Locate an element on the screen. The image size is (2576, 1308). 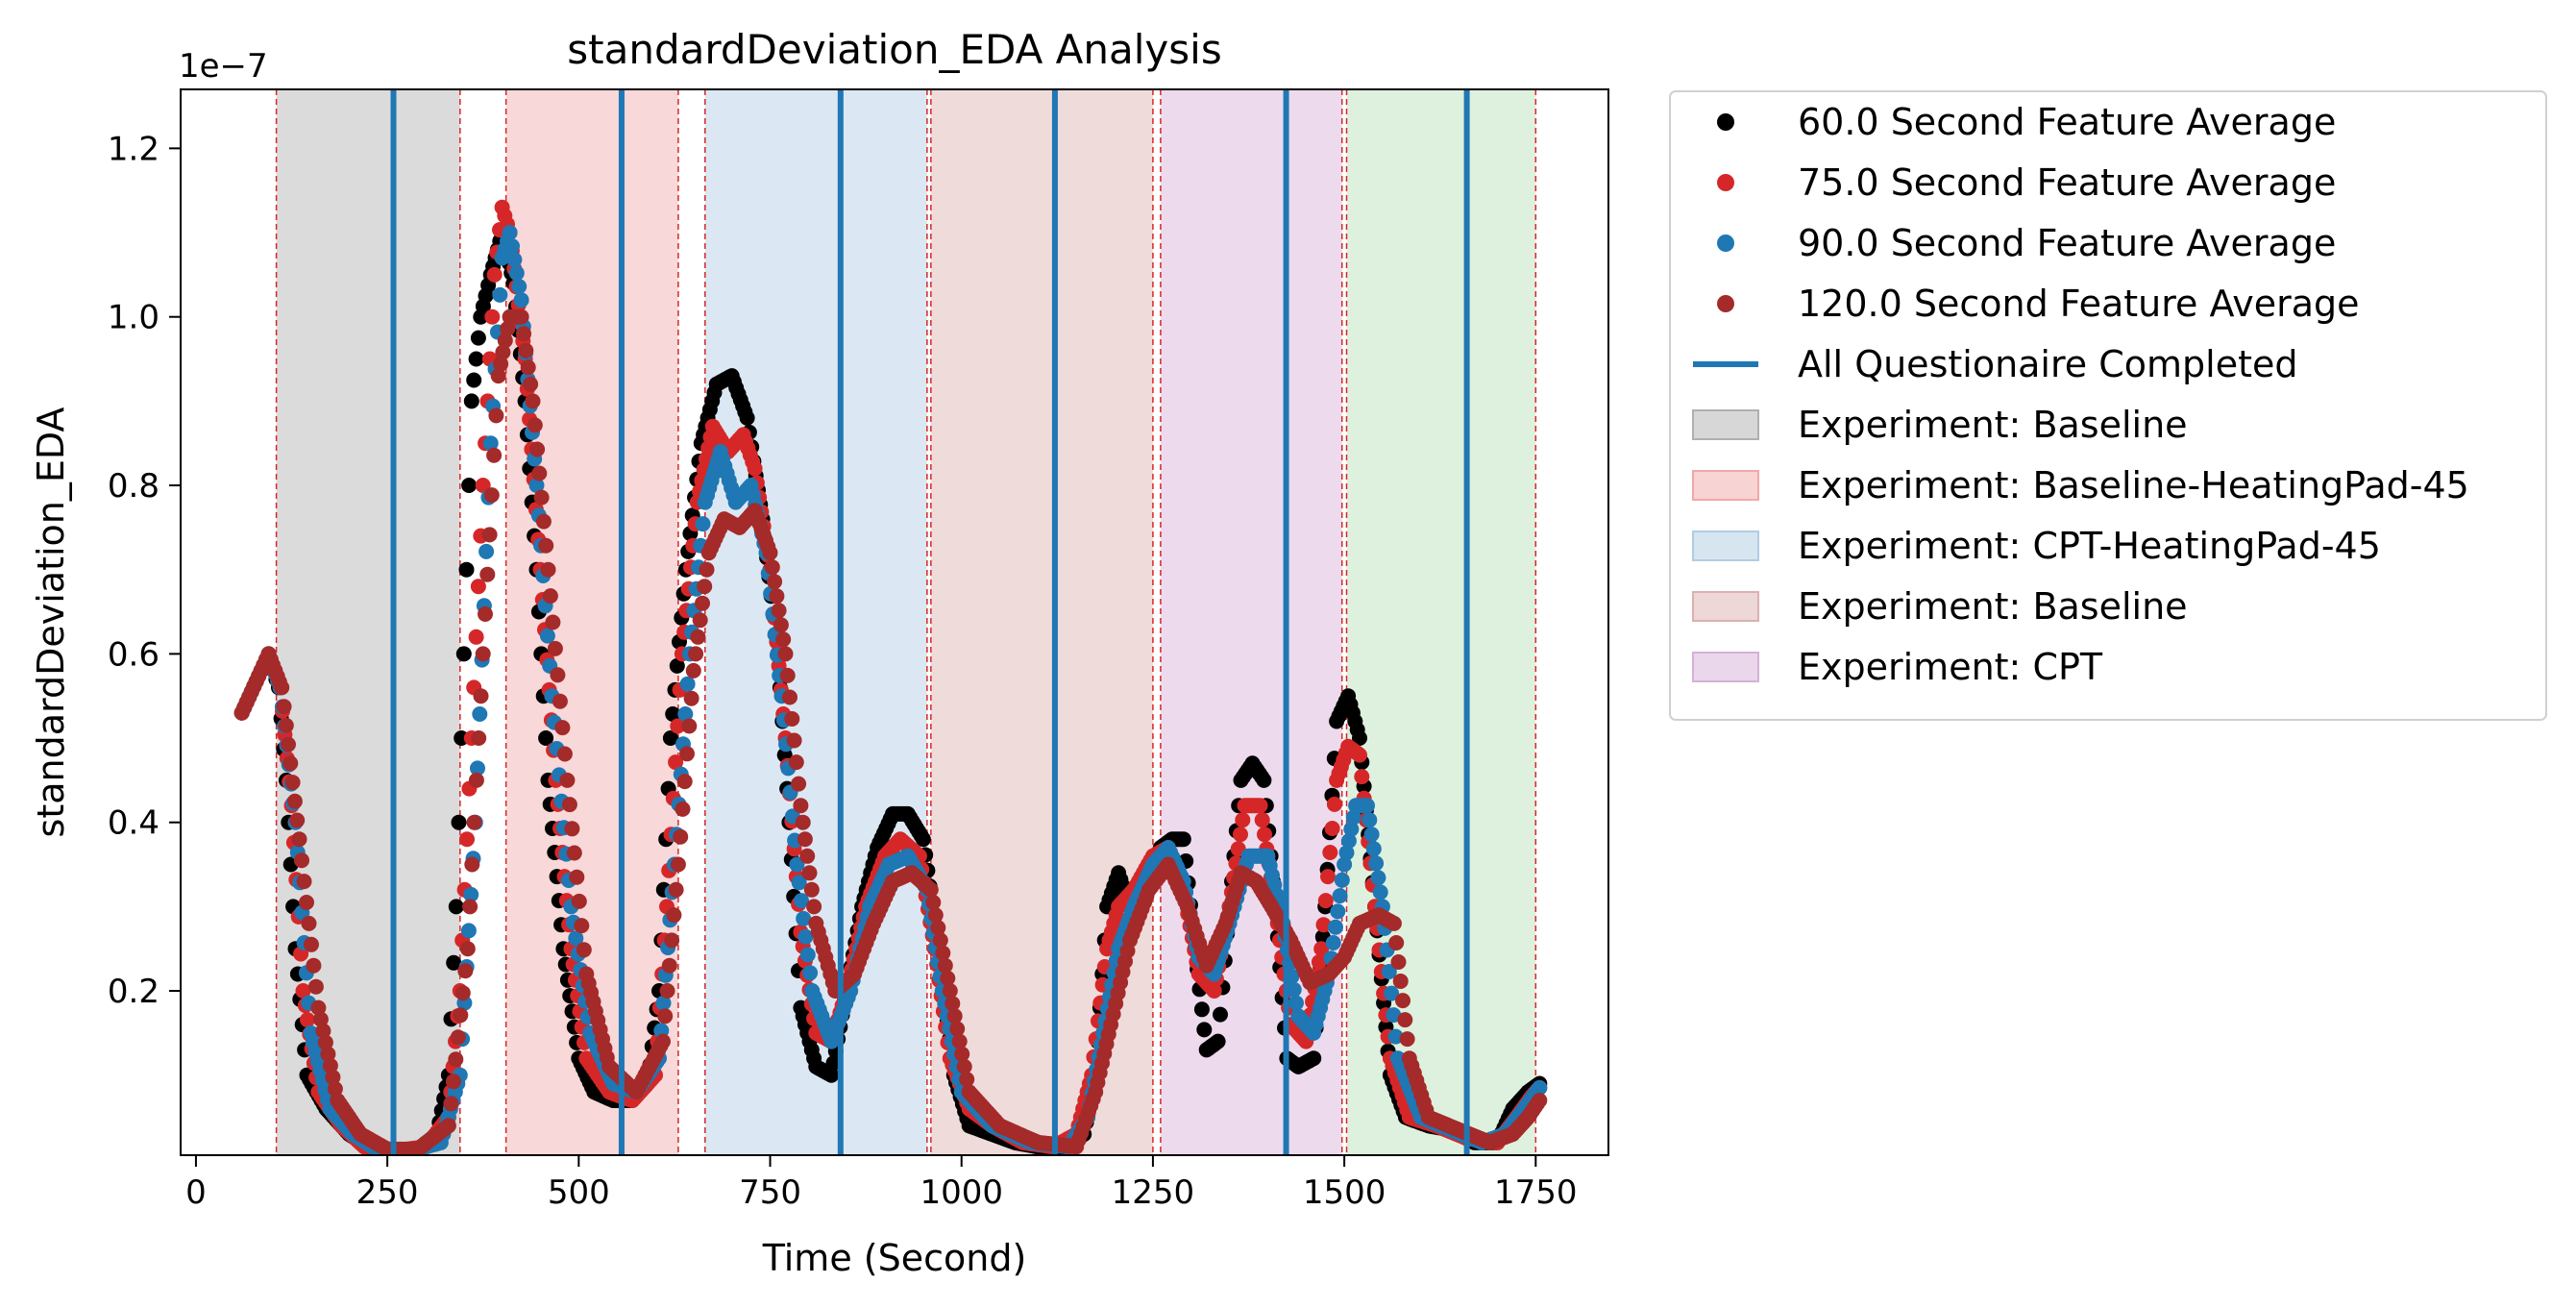
x-axis: 0 250 500 750 1000 1250 1500 1750 is located at coordinates (881, 1184).